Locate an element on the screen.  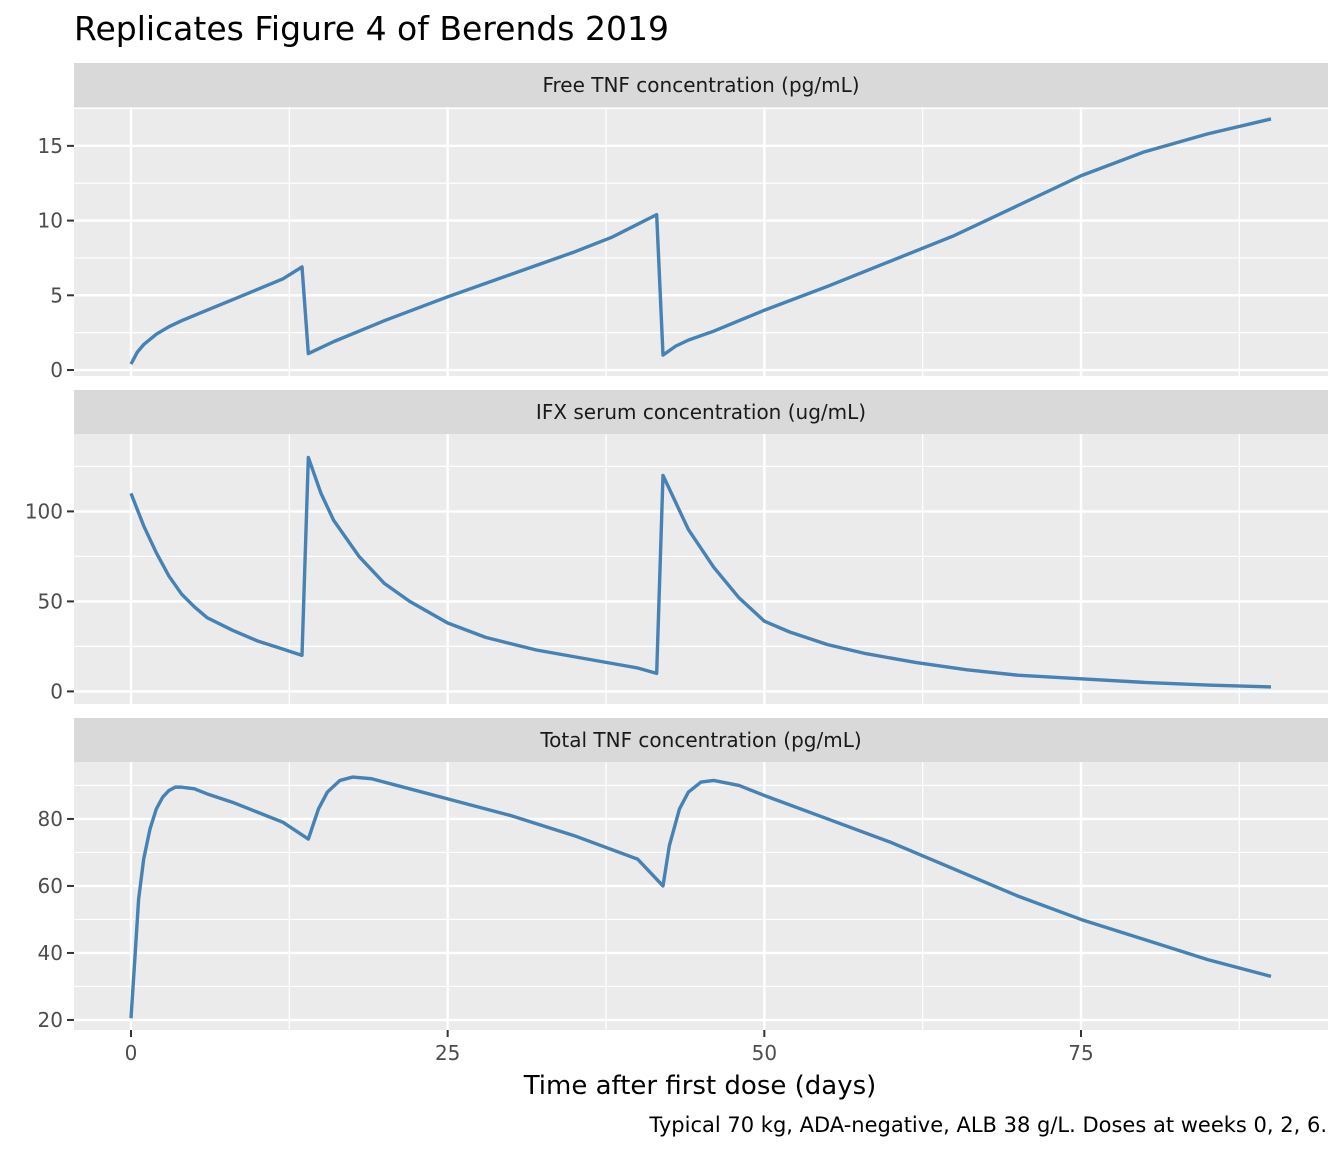
x-tick-label: 75 is located at coordinates (1080, 1053).